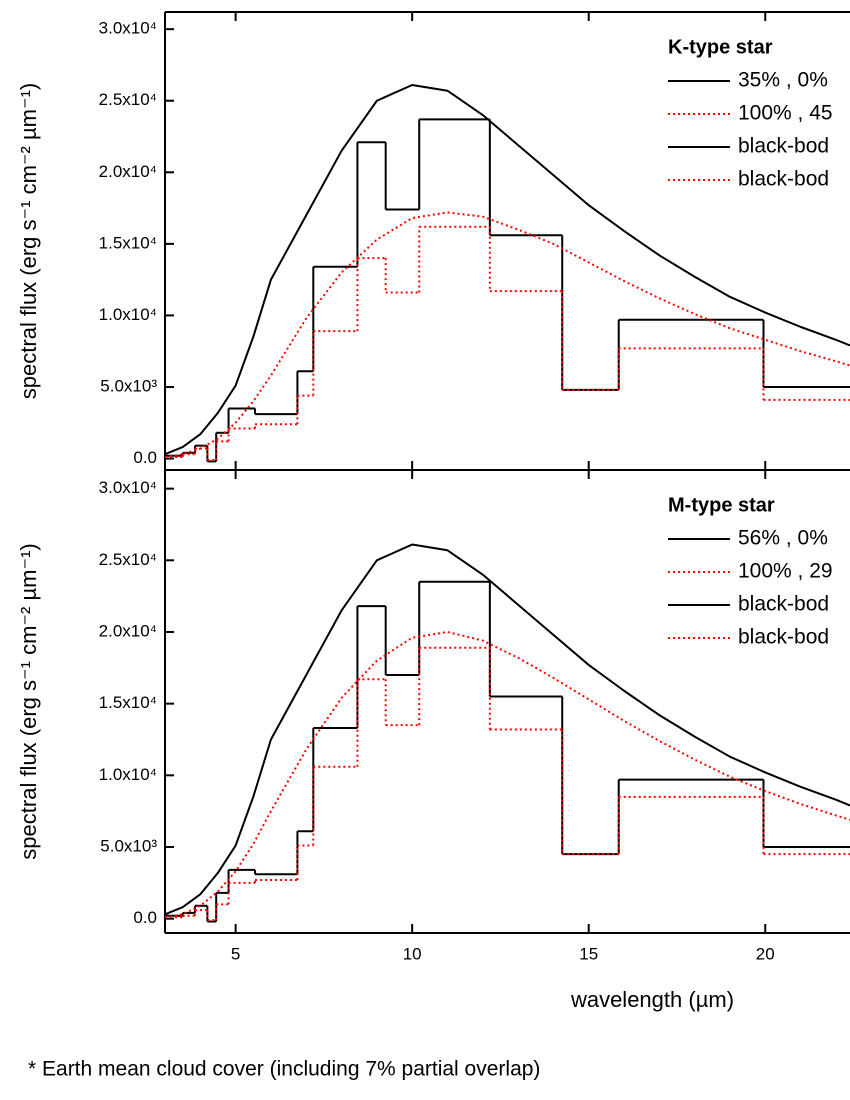  Describe the element at coordinates (235, 953) in the screenshot. I see `x-tick-label: 5` at that location.